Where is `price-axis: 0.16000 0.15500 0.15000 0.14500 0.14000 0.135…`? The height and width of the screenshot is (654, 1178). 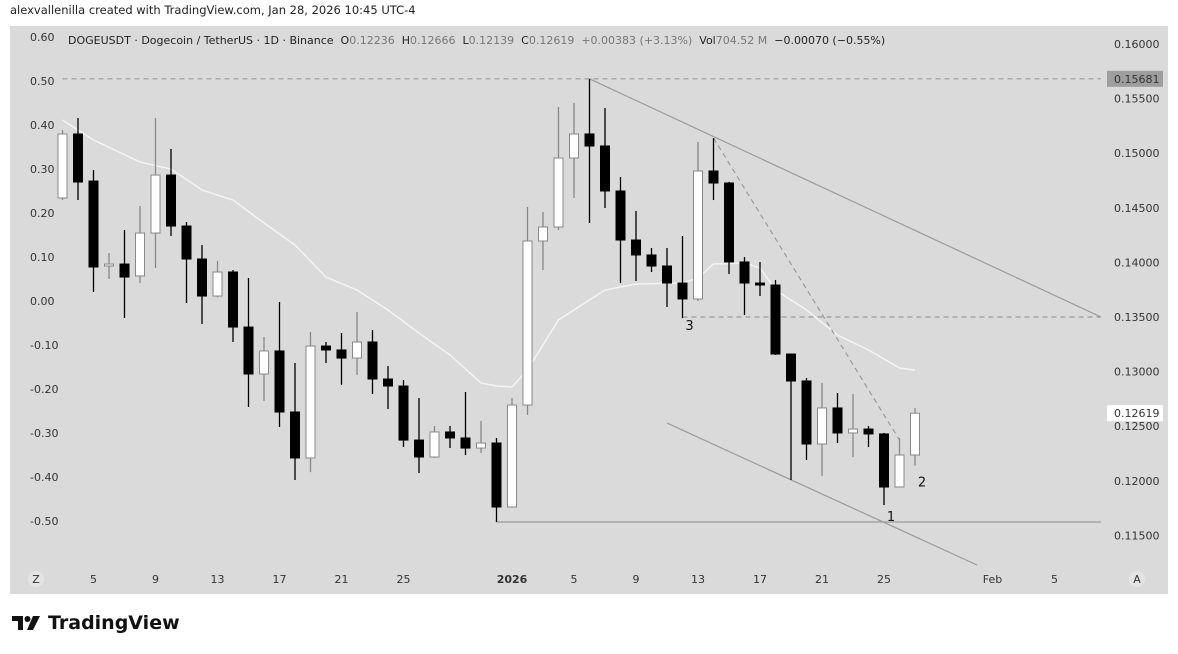 price-axis: 0.16000 0.15500 0.15000 0.14500 0.14000 0.135… is located at coordinates (1136, 297).